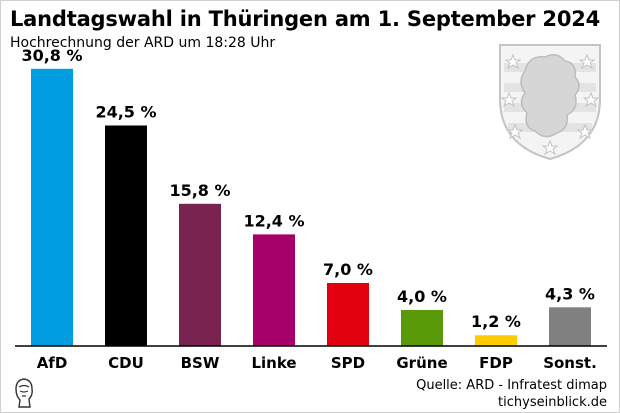 Image resolution: width=620 pixels, height=413 pixels. Describe the element at coordinates (421, 363) in the screenshot. I see `category-label-grüne: Grüne` at that location.